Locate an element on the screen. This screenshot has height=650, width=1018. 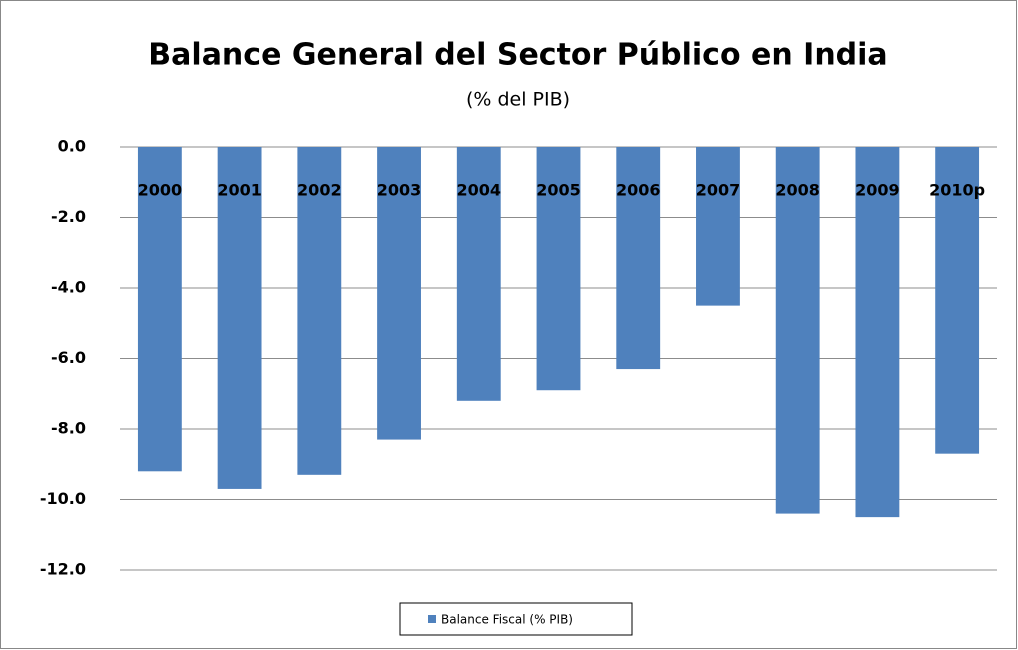
x-tick-label: 2000 is located at coordinates (160, 190).